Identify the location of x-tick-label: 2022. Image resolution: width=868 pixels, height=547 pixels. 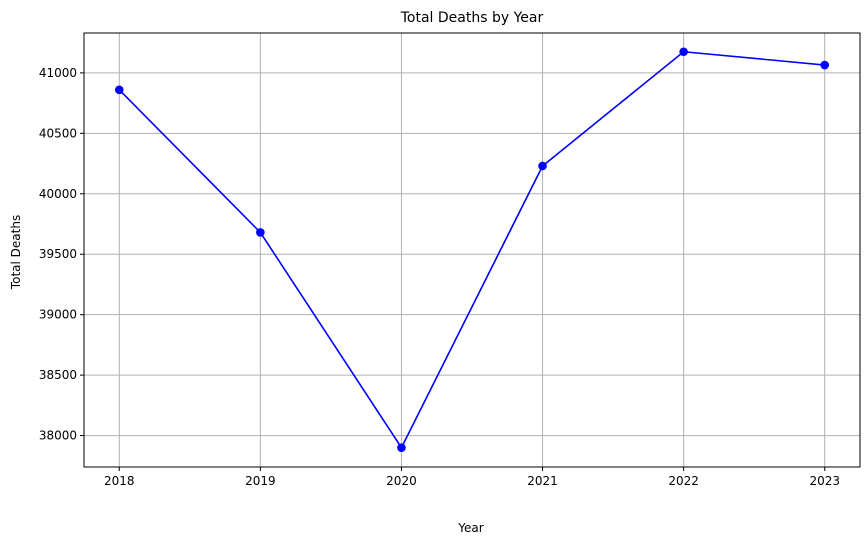
(683, 481).